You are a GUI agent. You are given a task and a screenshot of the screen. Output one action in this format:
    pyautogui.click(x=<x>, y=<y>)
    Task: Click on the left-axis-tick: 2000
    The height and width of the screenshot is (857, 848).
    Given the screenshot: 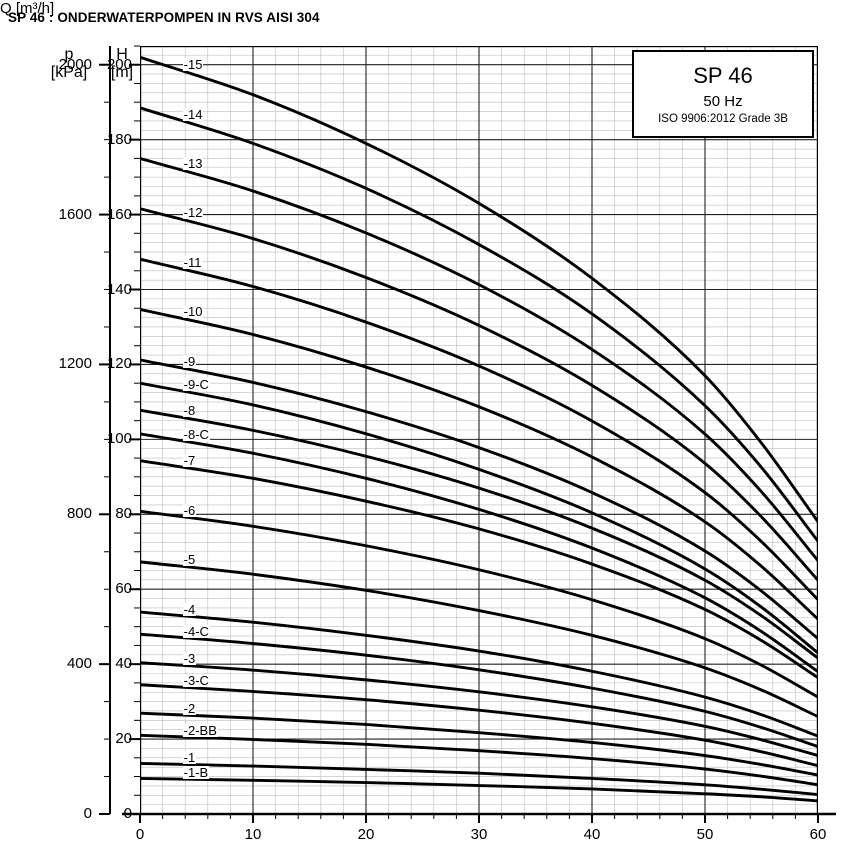 What is the action you would take?
    pyautogui.click(x=75, y=64)
    